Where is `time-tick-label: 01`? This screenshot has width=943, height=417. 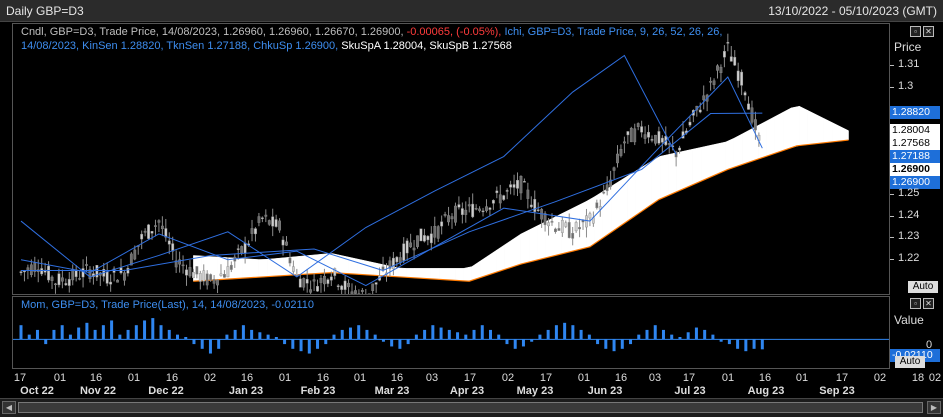
time-tick-label: 01 is located at coordinates (584, 378).